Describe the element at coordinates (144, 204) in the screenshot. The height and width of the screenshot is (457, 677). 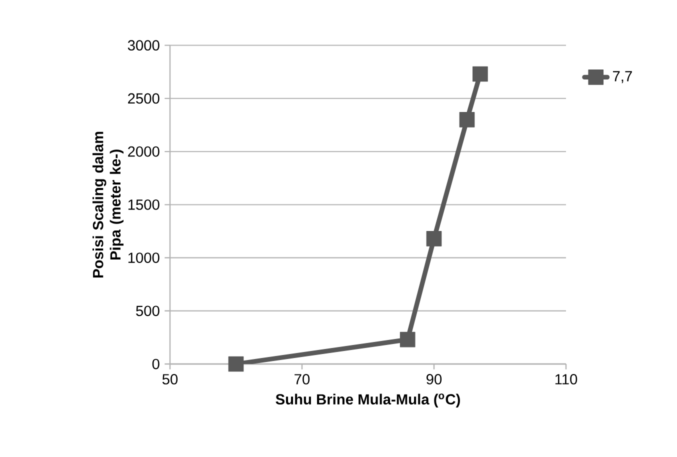
I see `y-tick-label: 1500` at that location.